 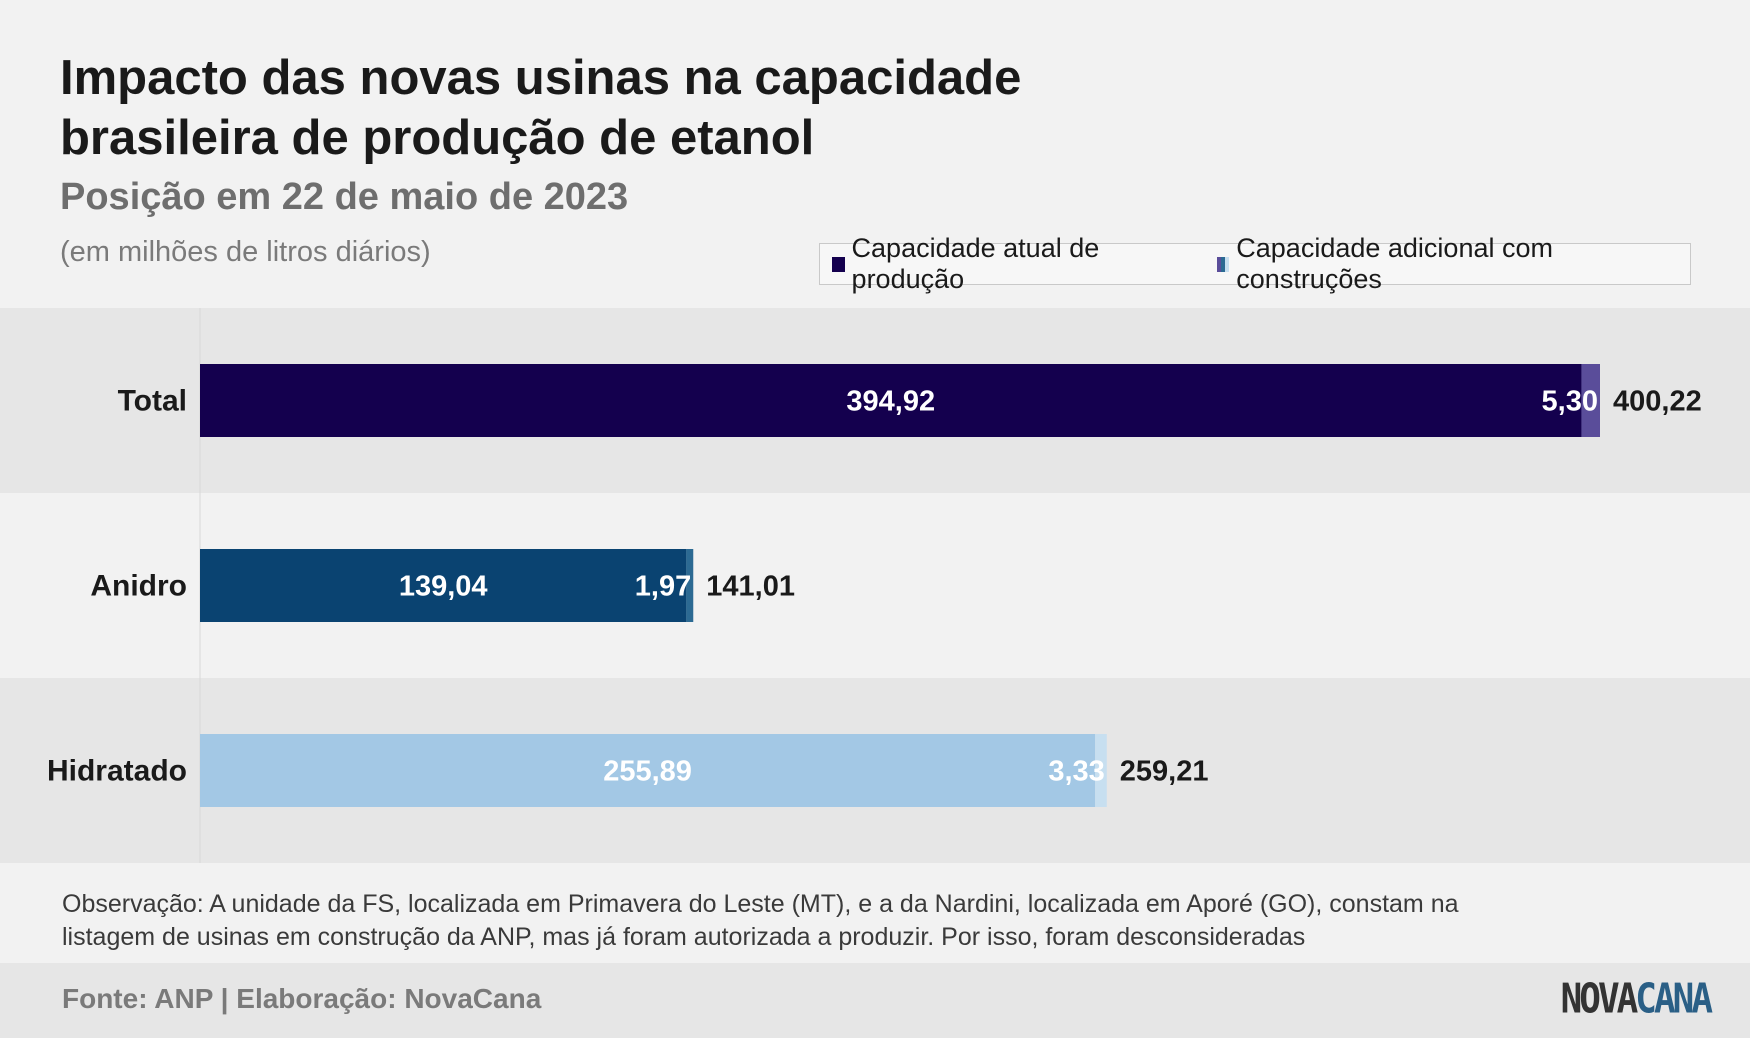 I want to click on logo-part-2: CANA, so click(x=1674, y=999).